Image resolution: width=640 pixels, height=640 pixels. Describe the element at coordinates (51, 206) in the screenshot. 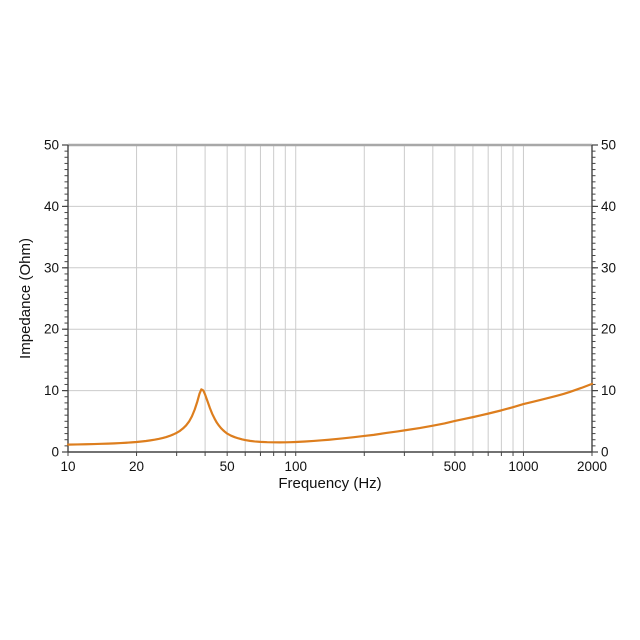

I see `y-tick-label-left: 40` at that location.